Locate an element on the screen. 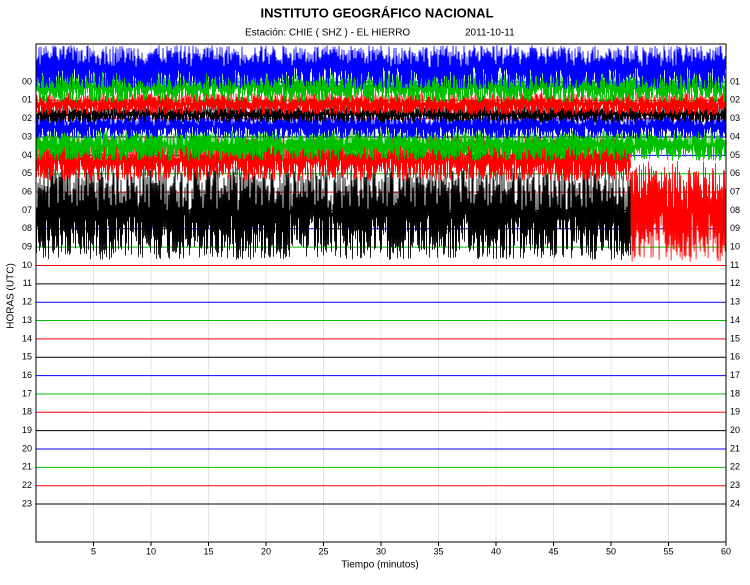 The height and width of the screenshot is (585, 750). x-tick-label: 10 is located at coordinates (151, 551).